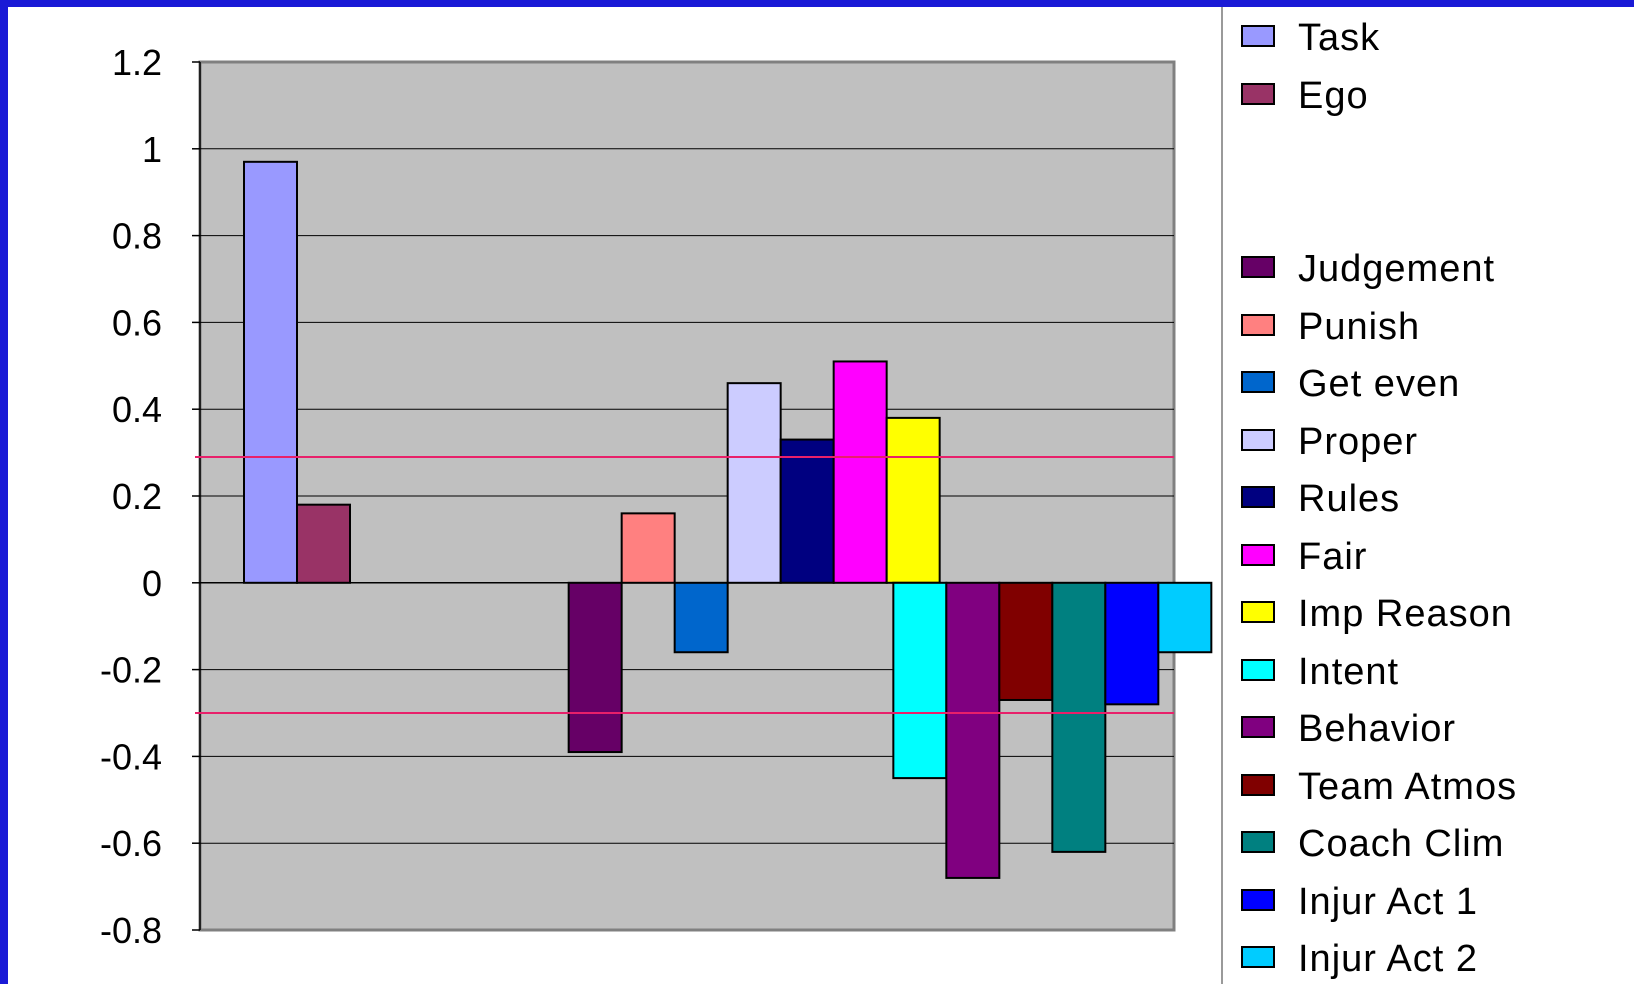  What do you see at coordinates (595, 667) in the screenshot?
I see `bar-judgement` at bounding box center [595, 667].